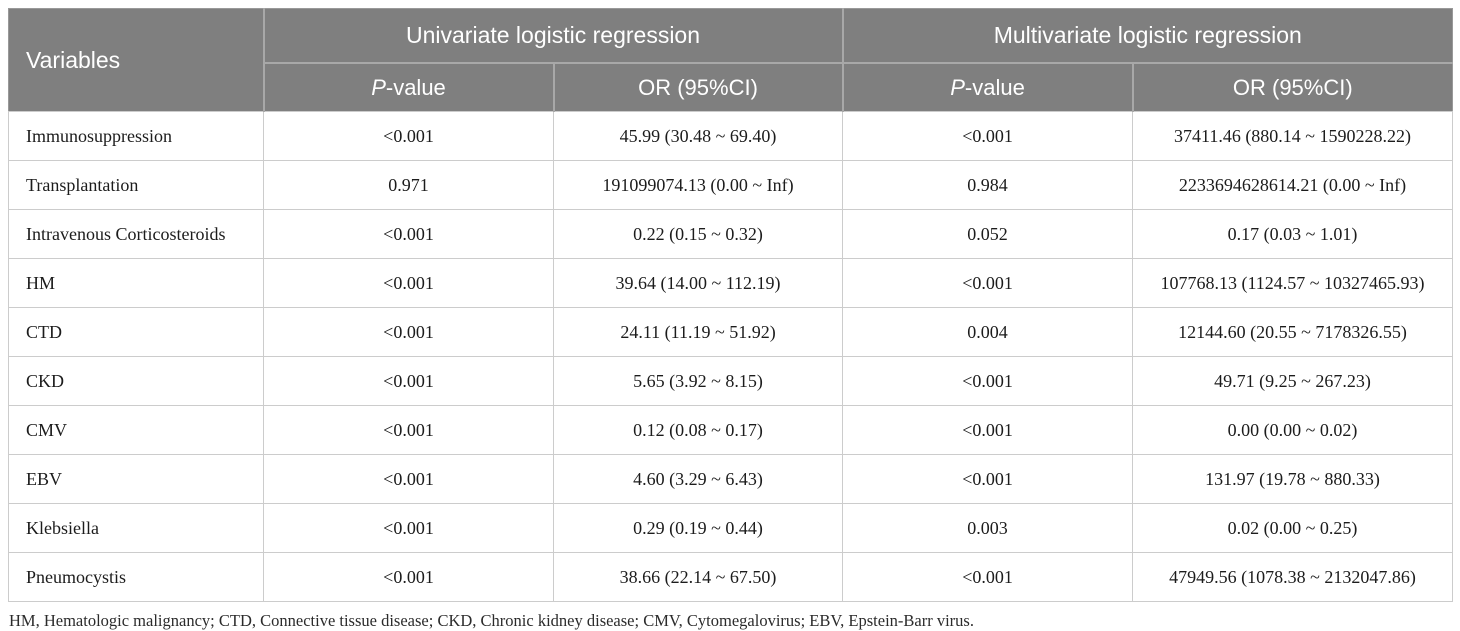 This screenshot has width=1460, height=631. I want to click on subheader-multivariate-p-value: P-value, so click(987, 87).